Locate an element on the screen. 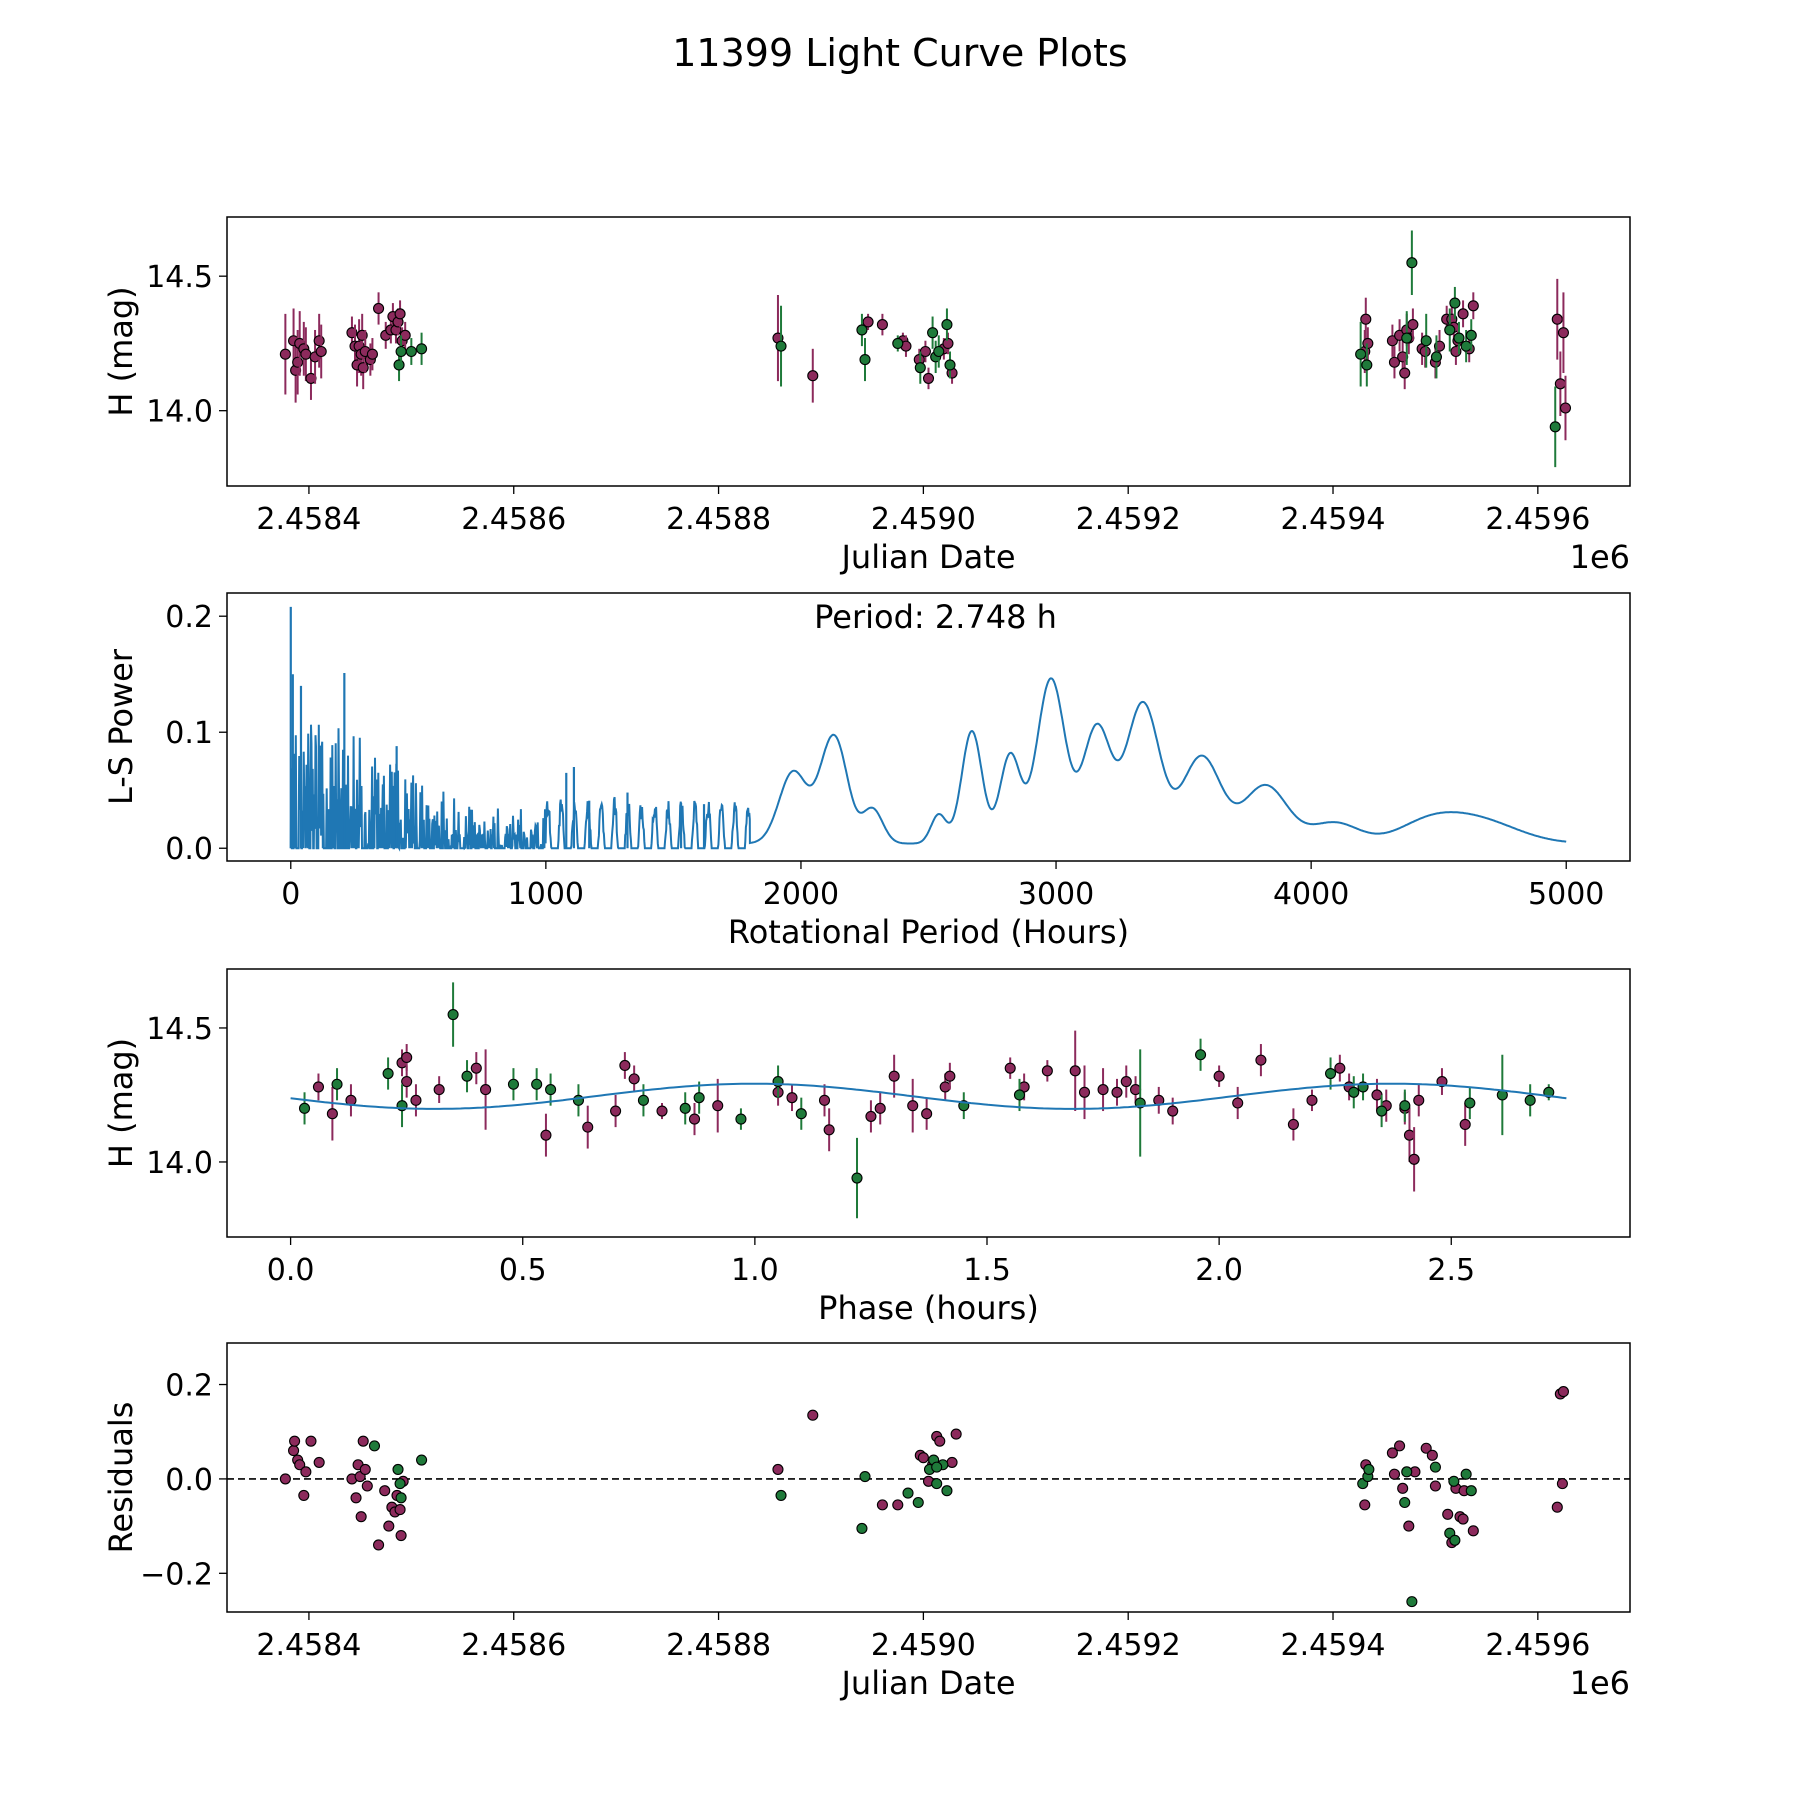  x-axis-label: Phase (hours) is located at coordinates (928, 1308).